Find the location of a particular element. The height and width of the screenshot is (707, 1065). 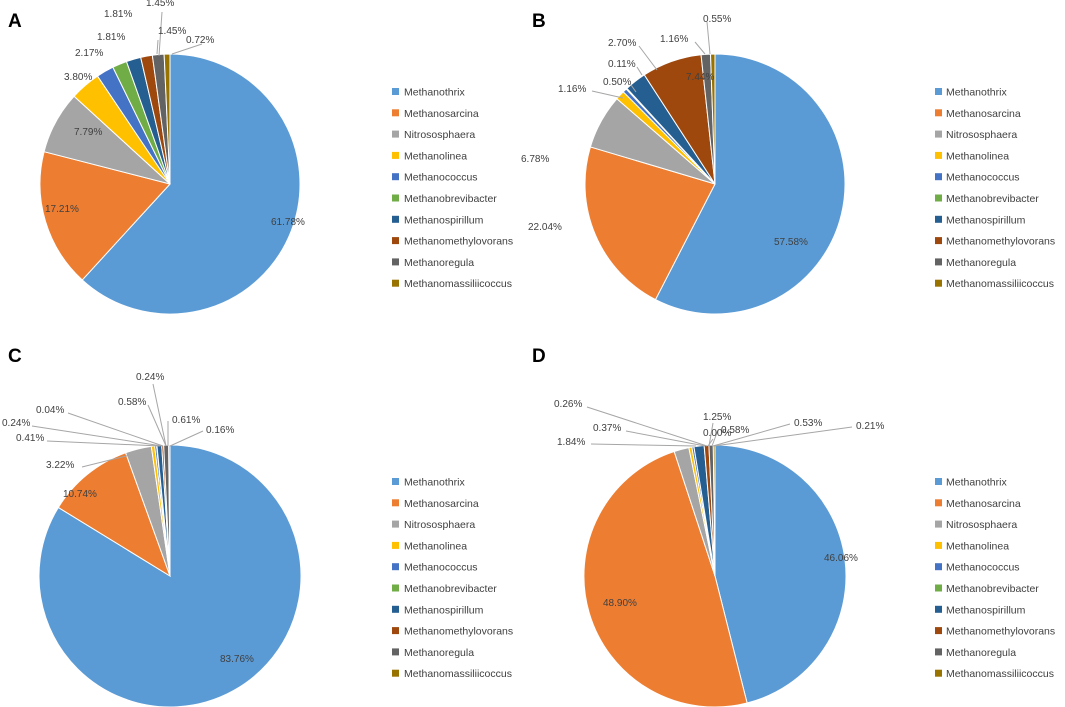

data-label: 0.72% is located at coordinates (200, 40).